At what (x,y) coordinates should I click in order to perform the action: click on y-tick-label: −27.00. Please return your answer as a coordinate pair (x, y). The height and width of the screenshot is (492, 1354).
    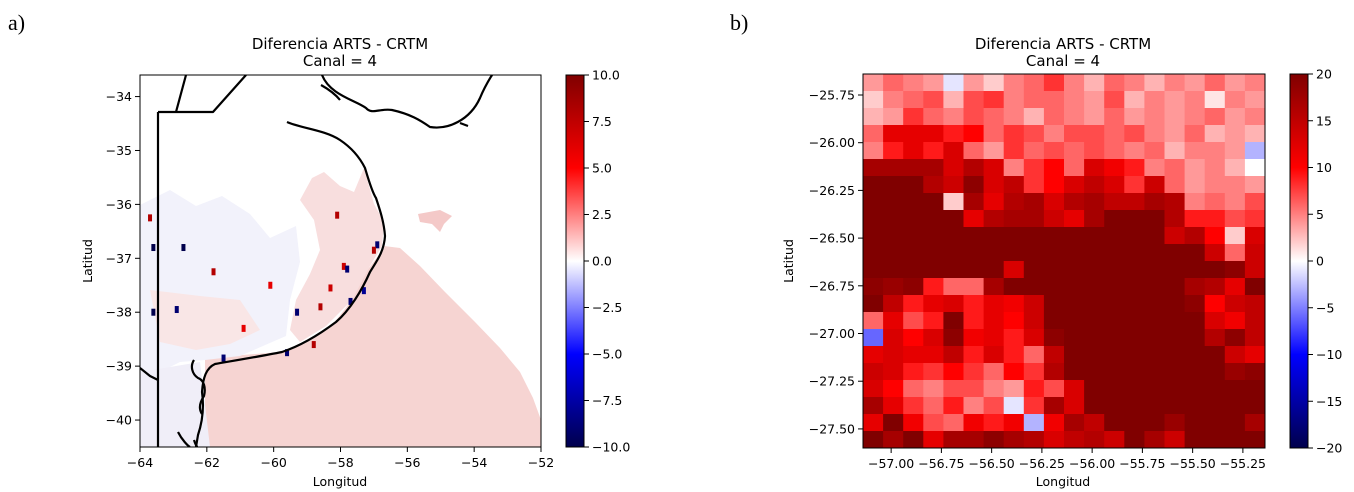
    Looking at the image, I should click on (832, 333).